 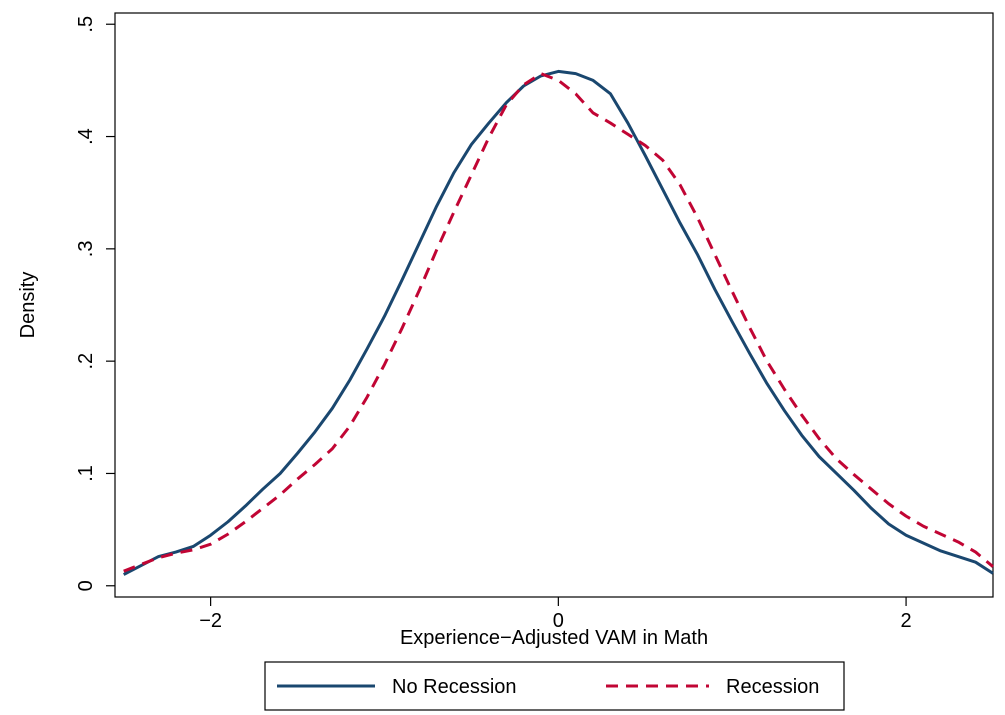 I want to click on x-axis: −2 0 2, so click(x=555, y=614).